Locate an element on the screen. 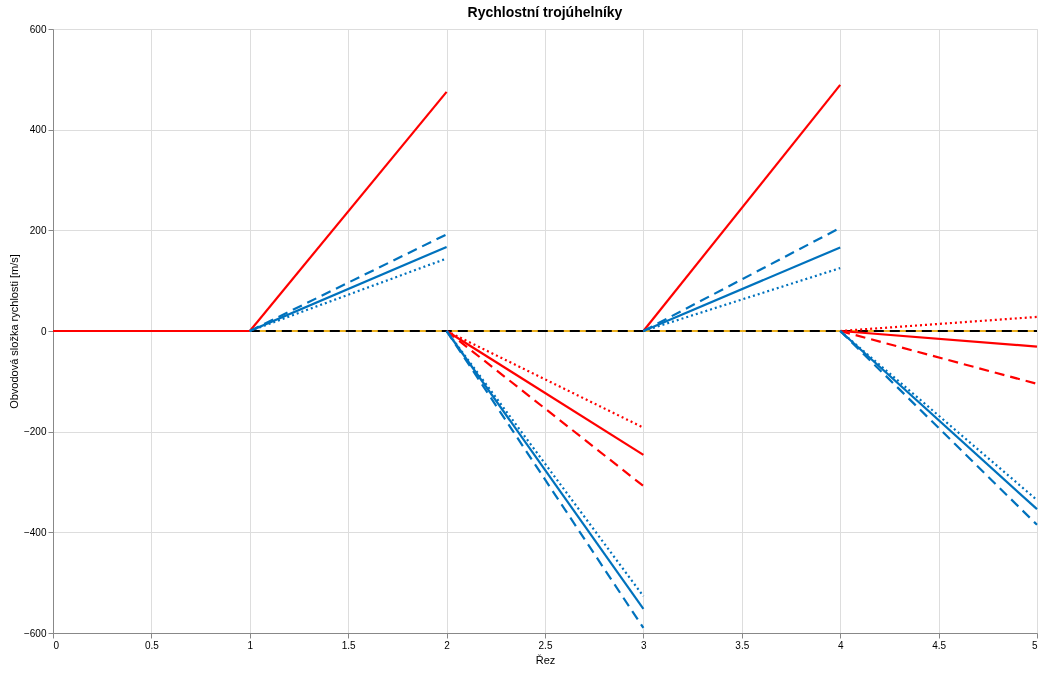 The height and width of the screenshot is (690, 1062). x-tick-label: 1.5 is located at coordinates (349, 645).